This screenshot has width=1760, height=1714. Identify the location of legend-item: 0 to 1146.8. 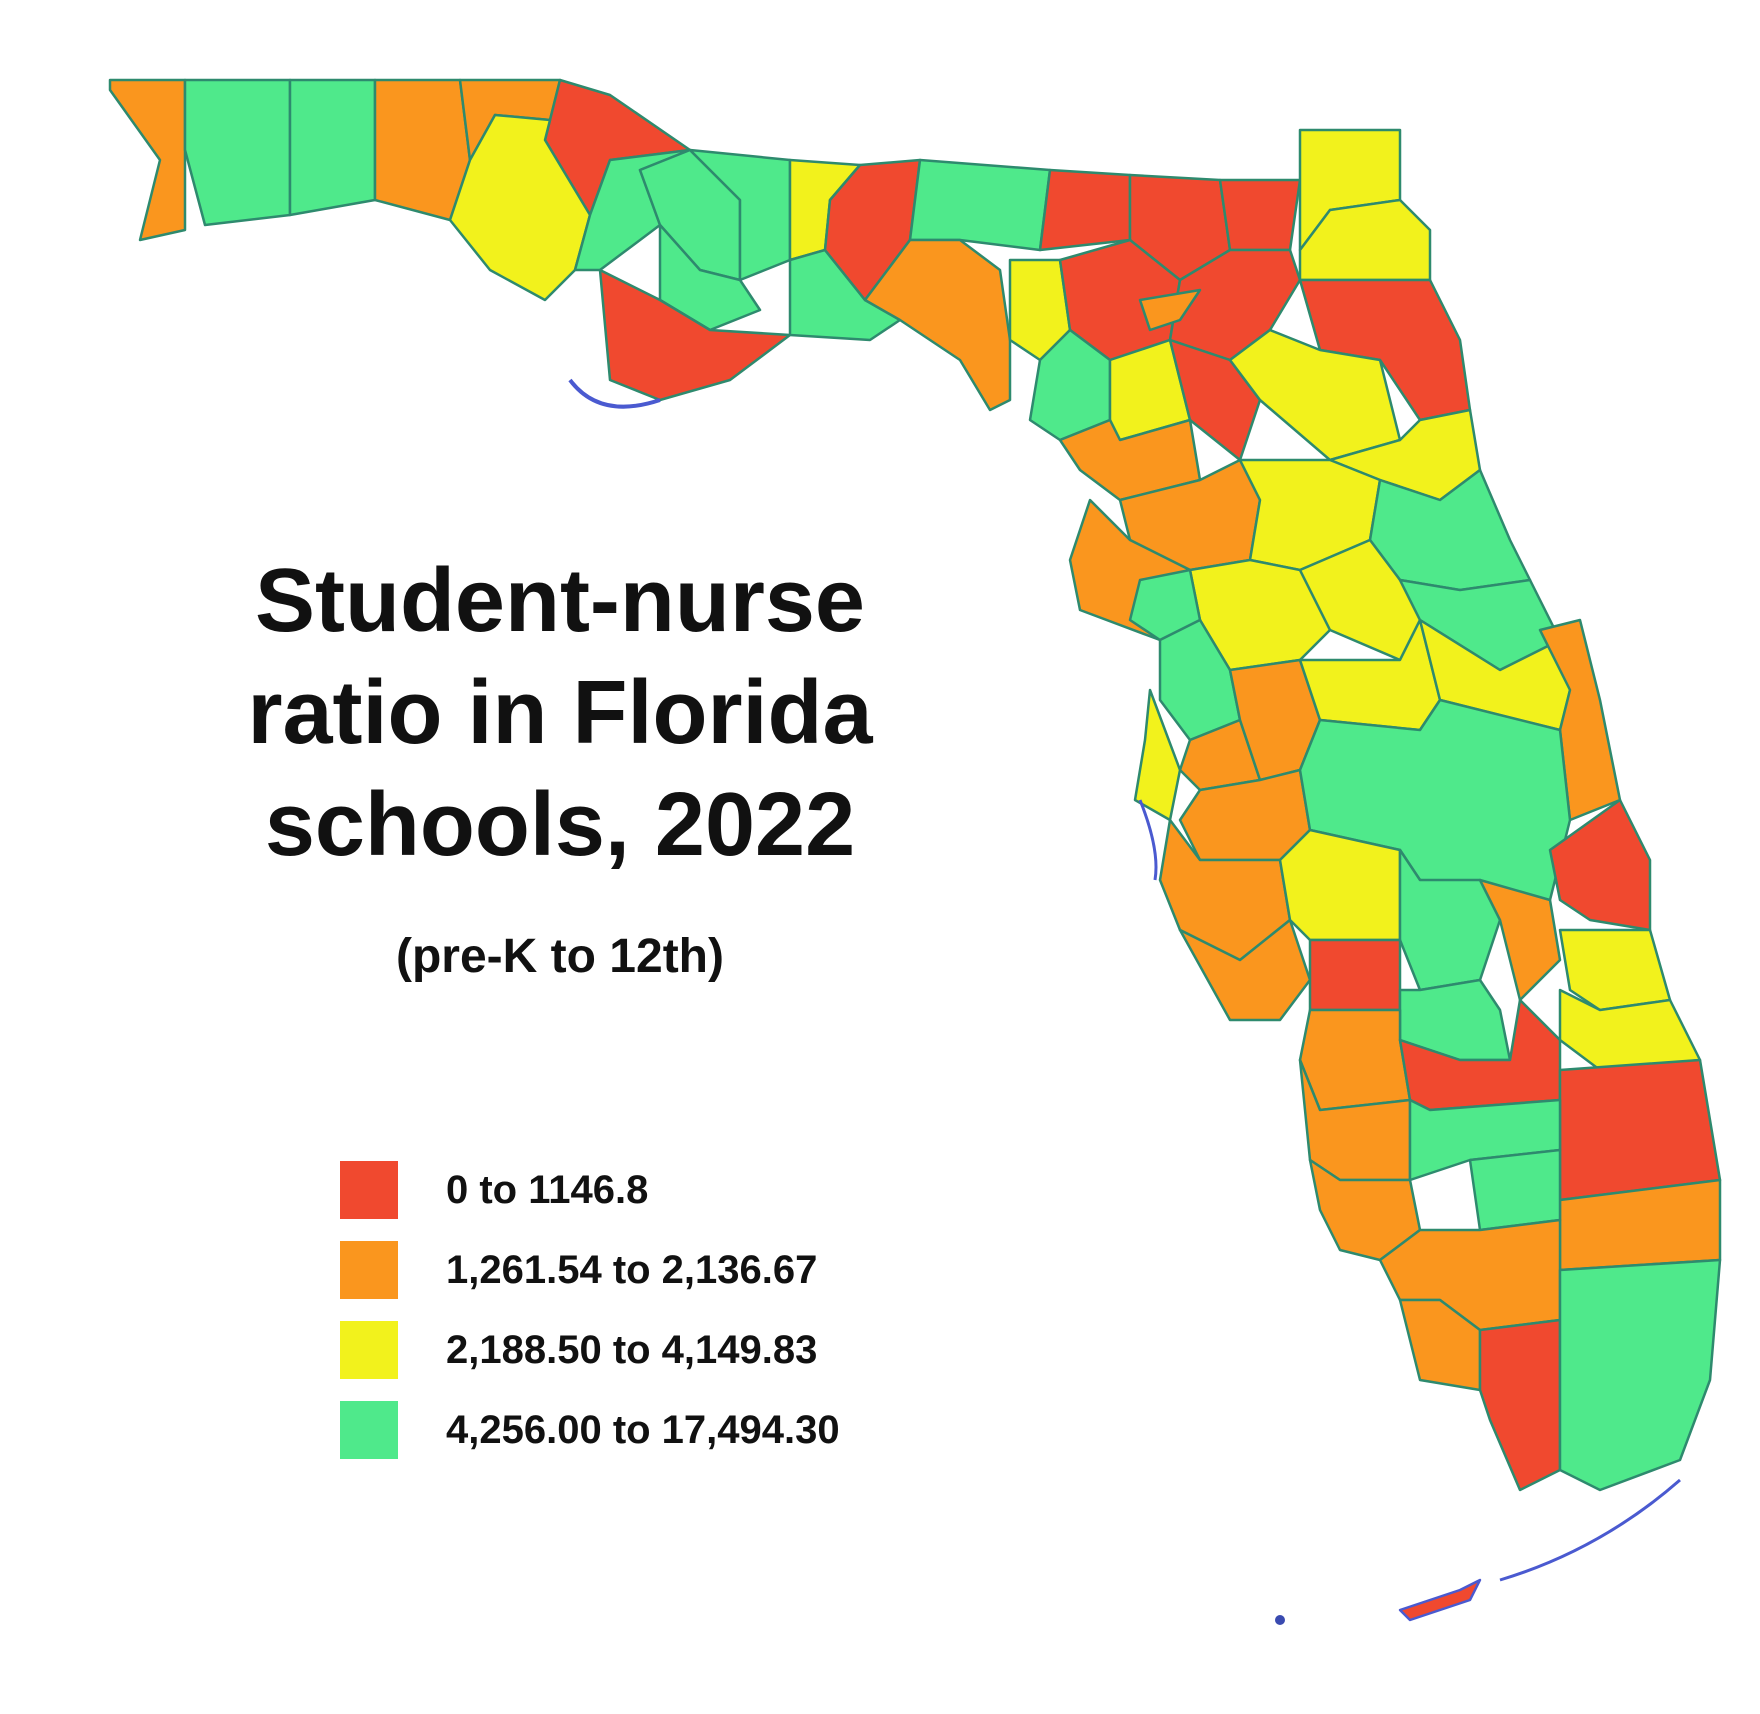
(590, 1190).